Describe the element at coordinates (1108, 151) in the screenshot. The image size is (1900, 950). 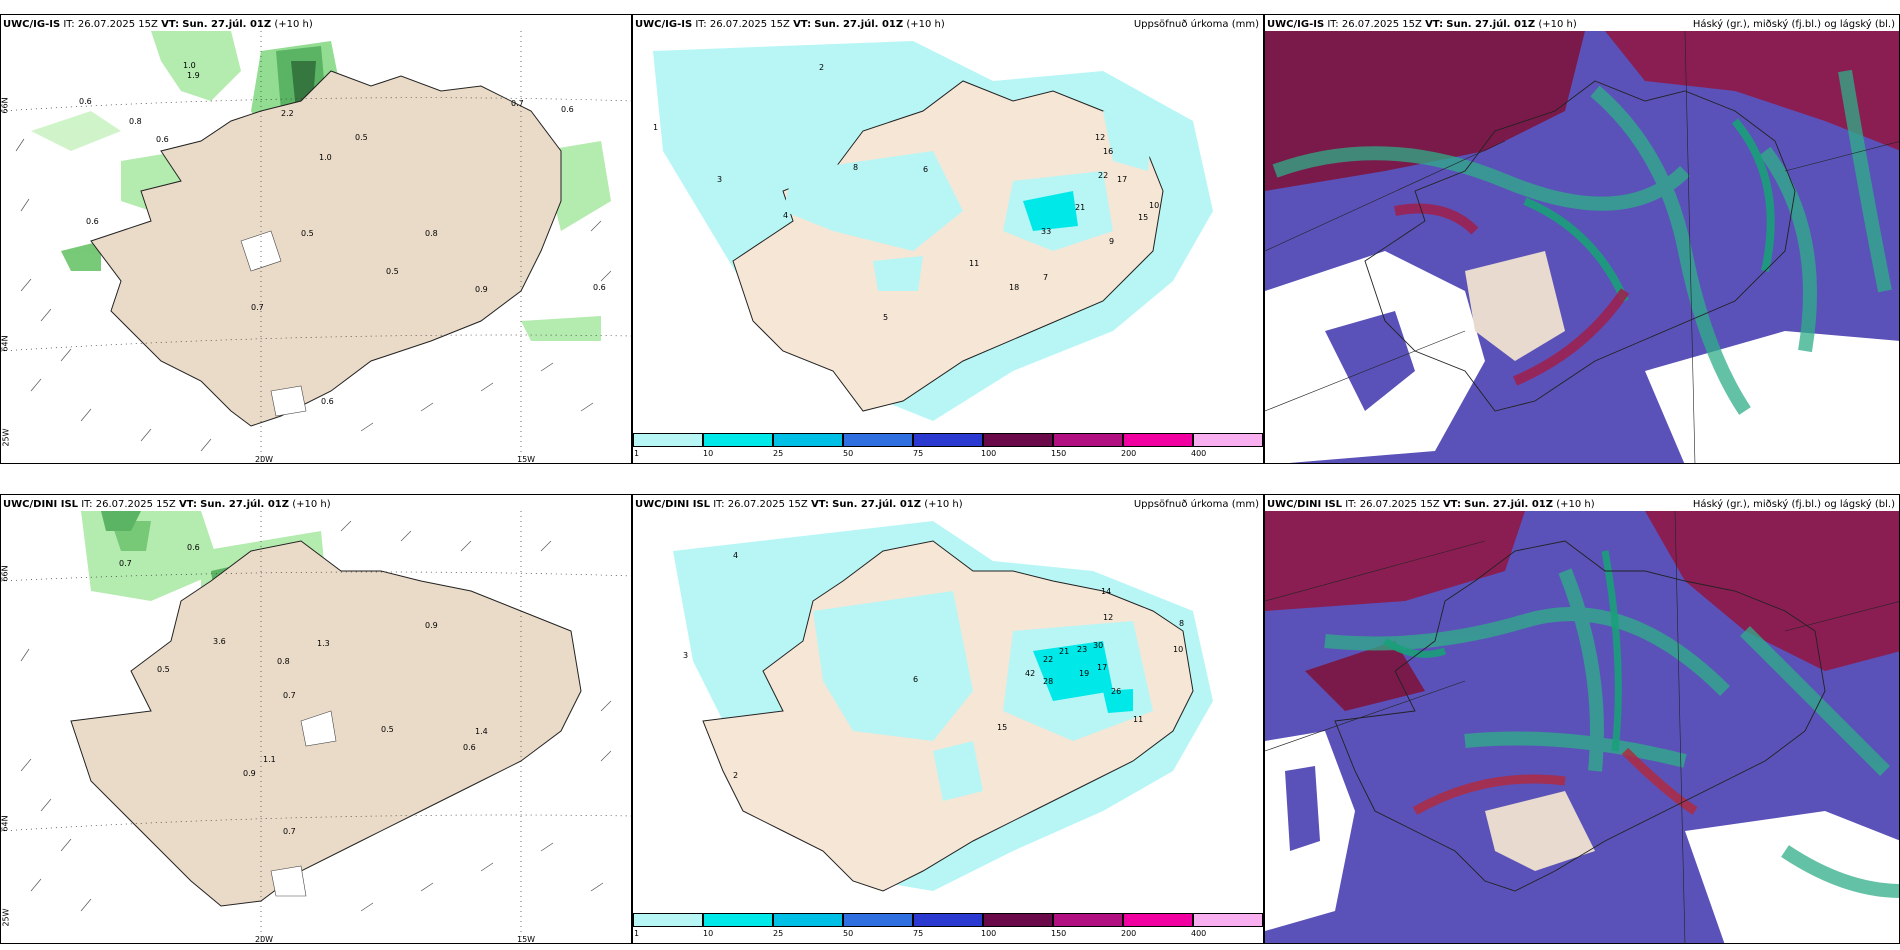
I see `accum-label: 16` at that location.